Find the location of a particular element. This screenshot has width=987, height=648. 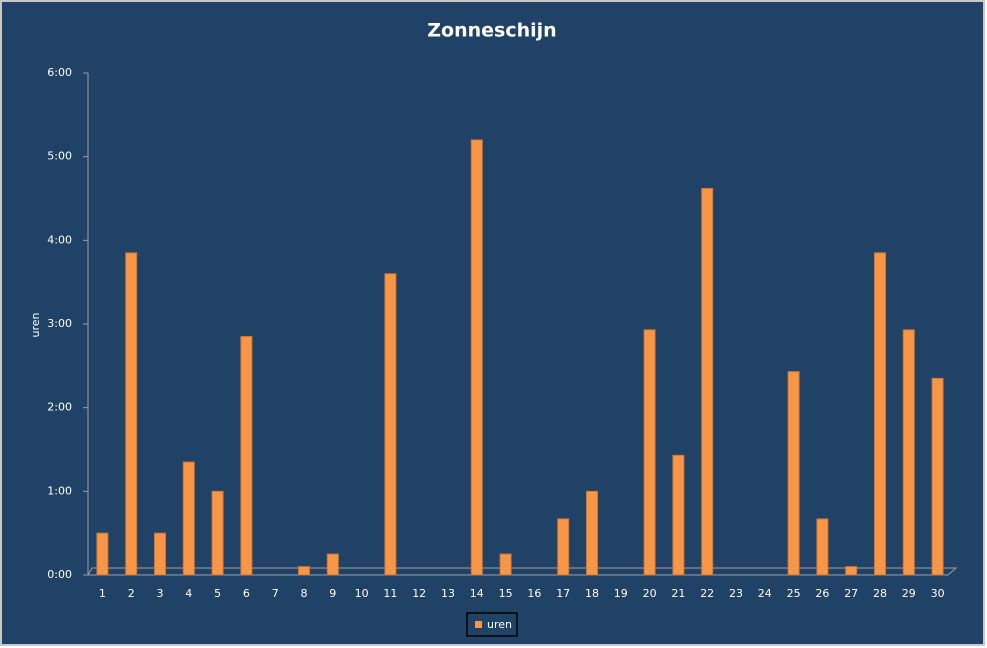

x-tick-label: 23 is located at coordinates (736, 593).